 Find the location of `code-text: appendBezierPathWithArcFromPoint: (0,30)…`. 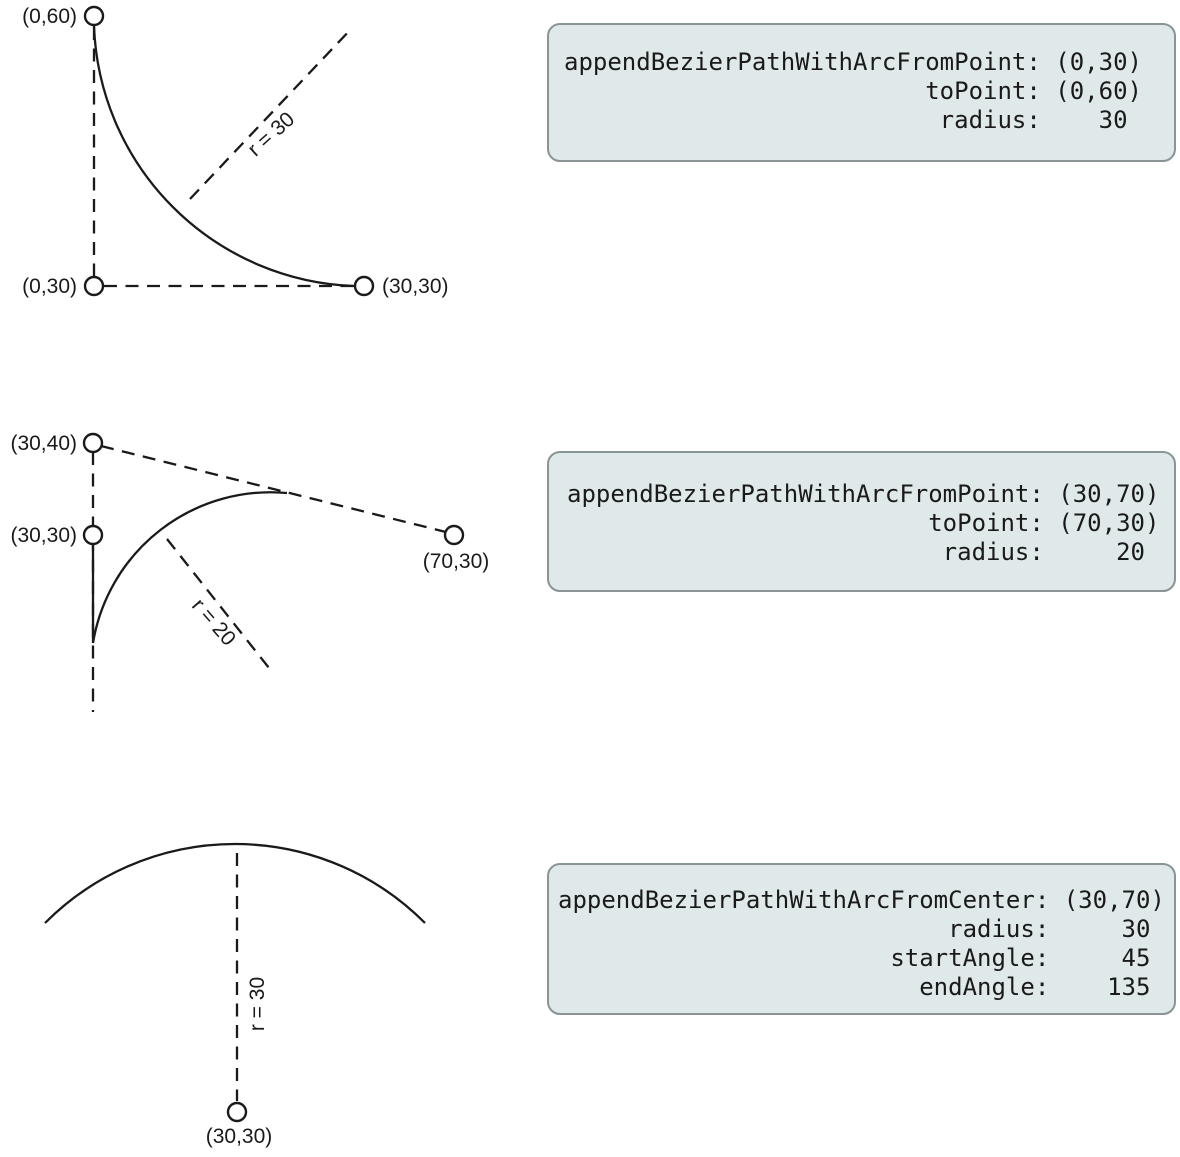

code-text: appendBezierPathWithArcFromPoint: (0,30)… is located at coordinates (853, 91).